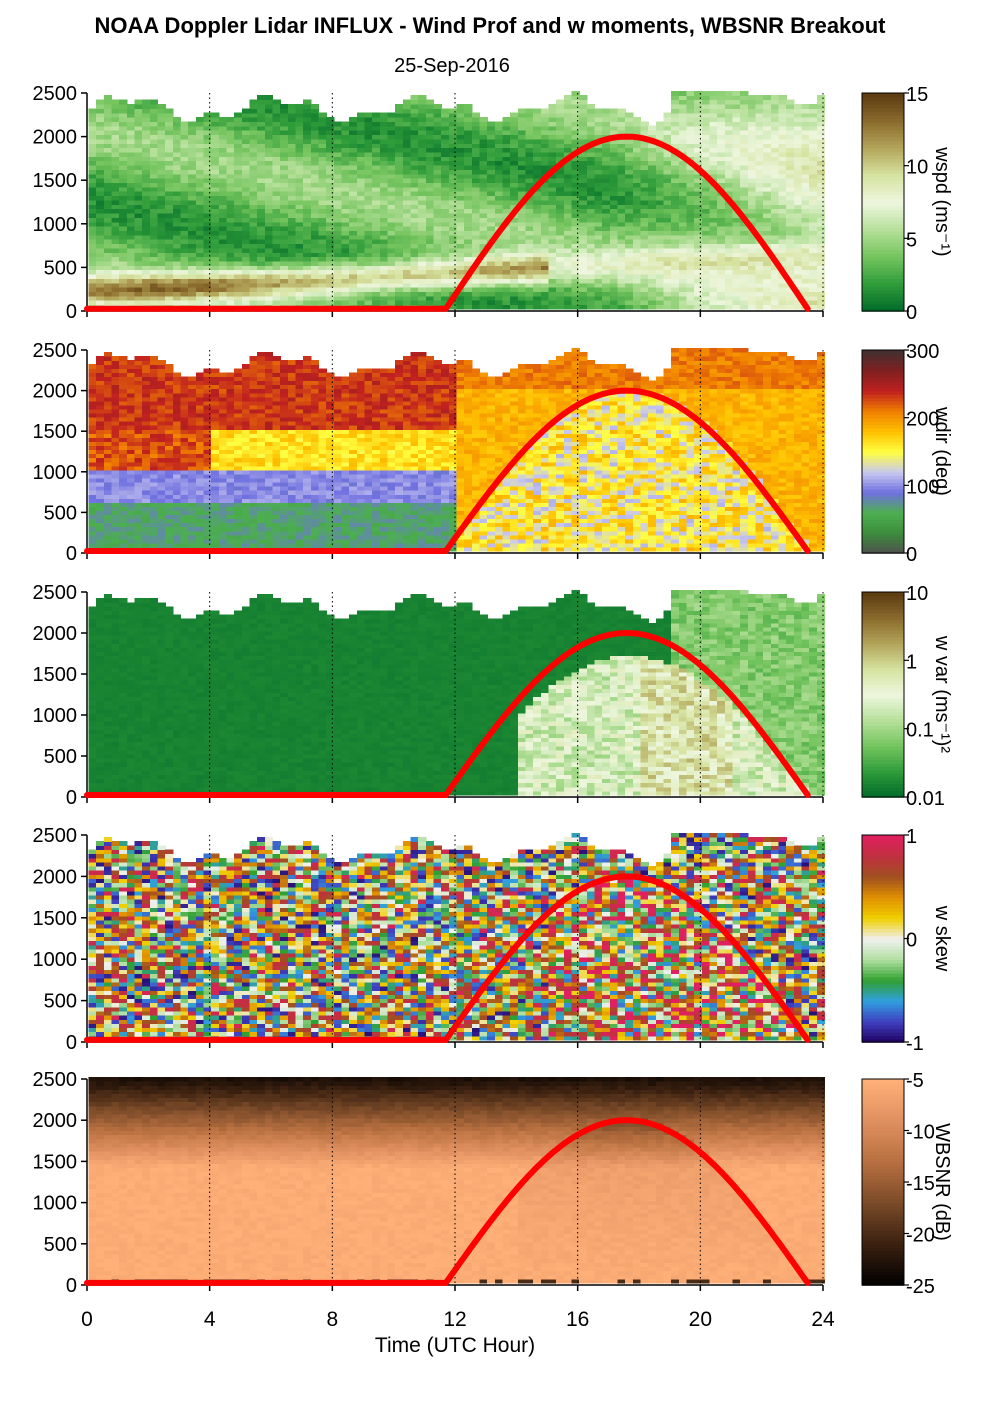  Describe the element at coordinates (917, 168) in the screenshot. I see `colorbar-tick-label: 10` at that location.